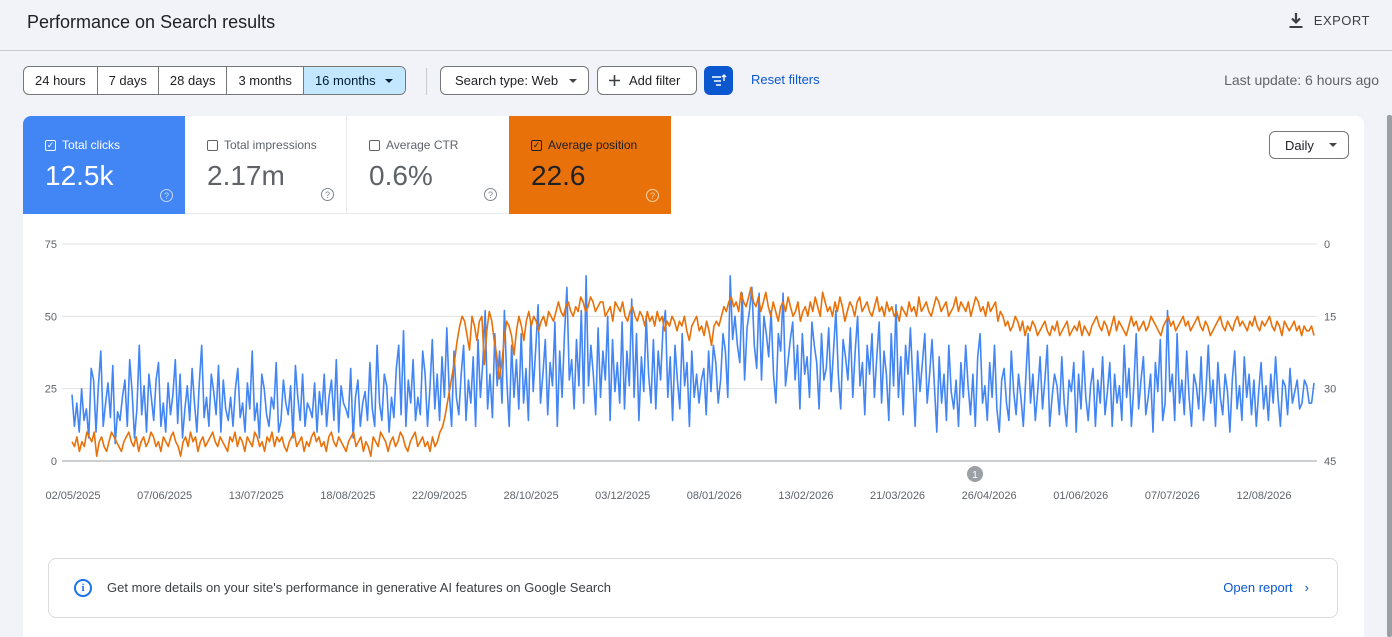 The height and width of the screenshot is (637, 1392). I want to click on y-right-tick-label: 45, so click(1330, 462).